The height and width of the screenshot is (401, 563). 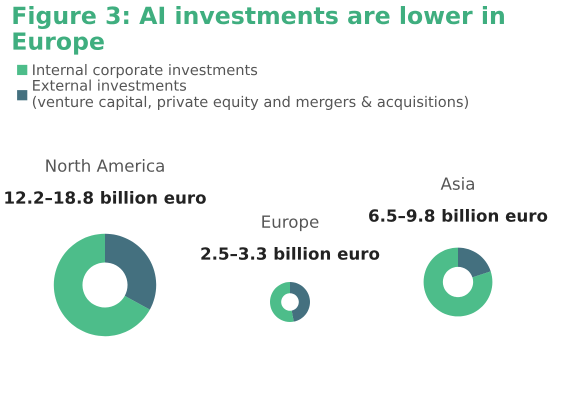 I want to click on legend-label: External investments (venture capital, private equity and mergers & acquisitions), so click(x=250, y=95).